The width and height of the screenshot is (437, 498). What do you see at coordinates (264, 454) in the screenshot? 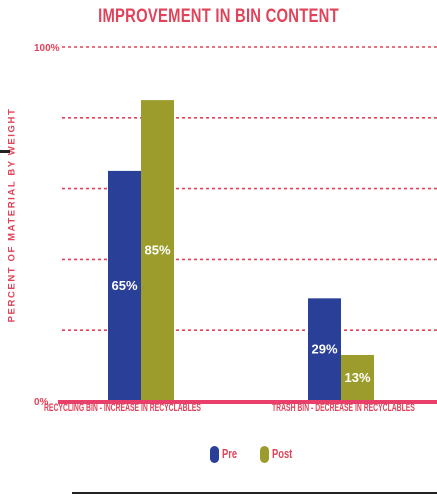
I see `legend-swatch-post` at bounding box center [264, 454].